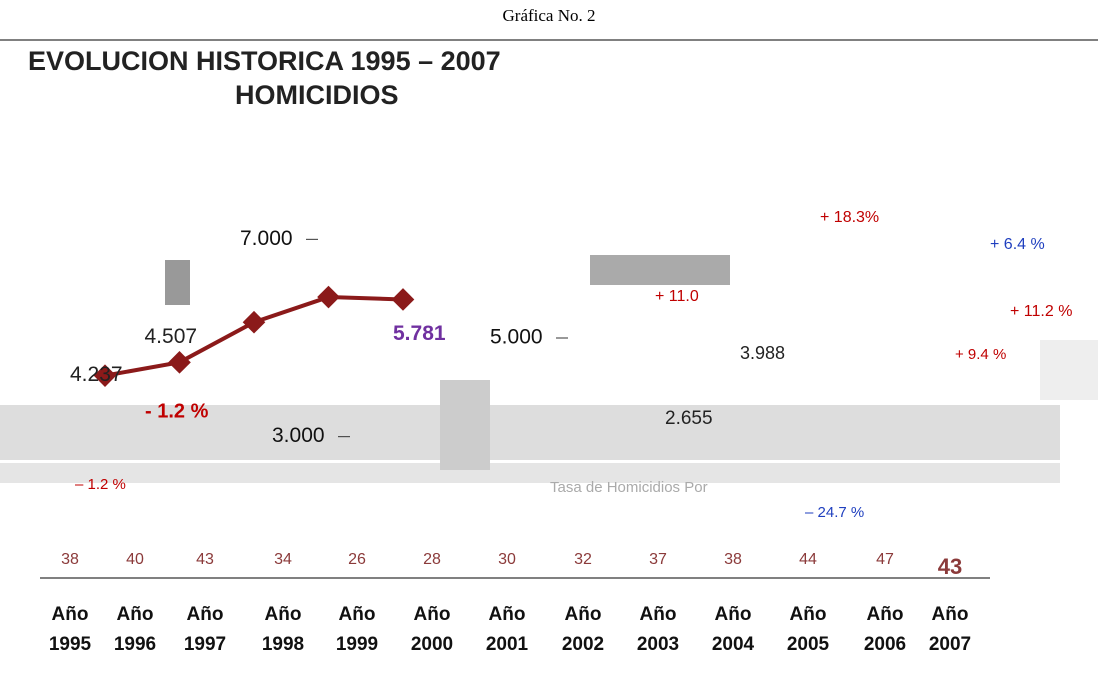  I want to click on x-tick-label: Año 2003, so click(658, 629).